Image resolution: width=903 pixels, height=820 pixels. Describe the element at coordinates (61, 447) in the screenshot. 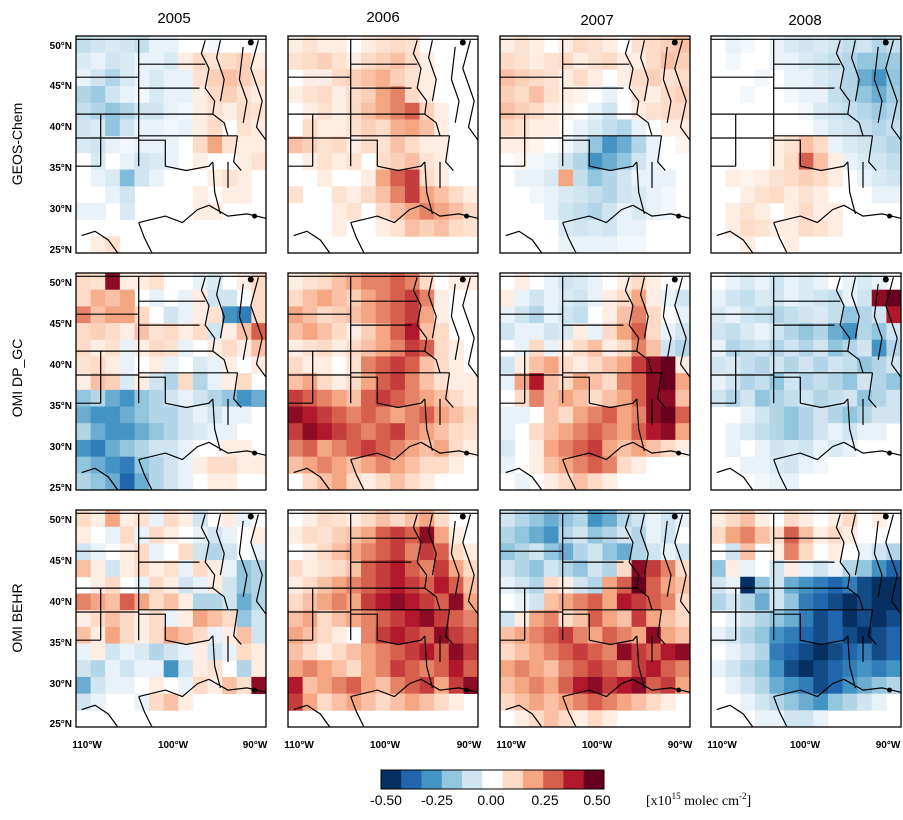

I see `lat-label: 30°N` at that location.